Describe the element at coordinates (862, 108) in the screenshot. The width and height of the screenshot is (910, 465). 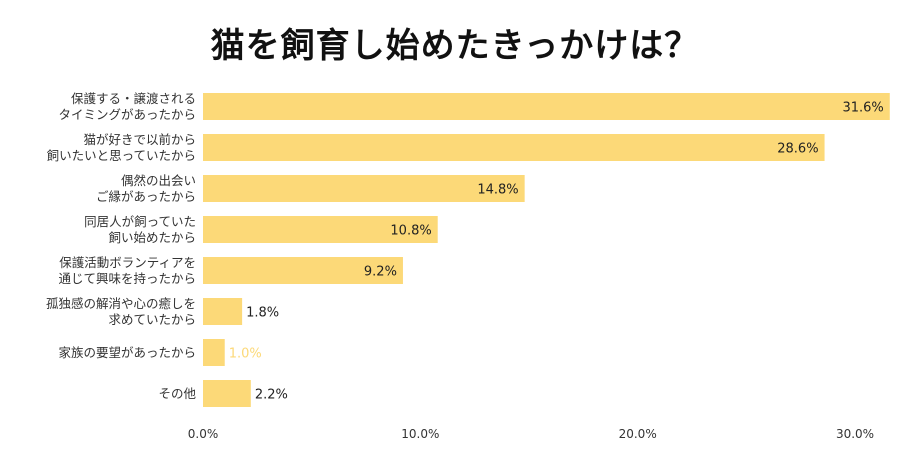
I see `value-label-1: 31.6%` at that location.